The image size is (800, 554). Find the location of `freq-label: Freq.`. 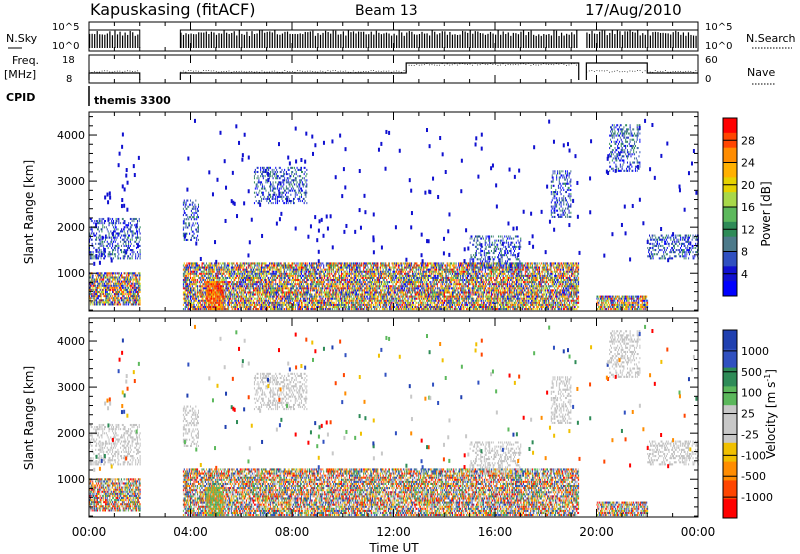

freq-label: Freq. is located at coordinates (25, 60).